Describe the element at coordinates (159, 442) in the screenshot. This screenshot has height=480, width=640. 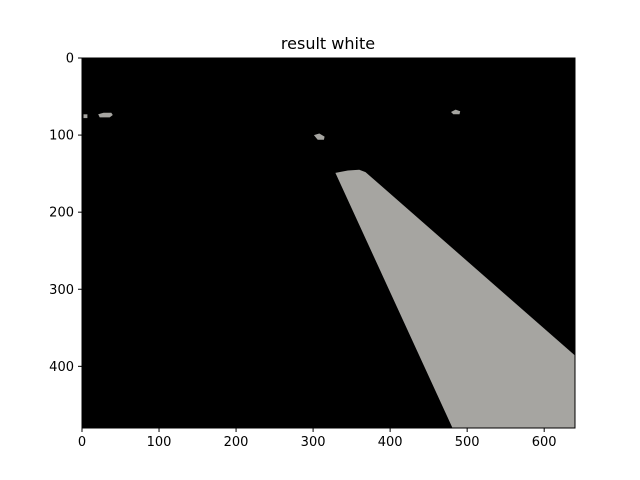
I see `x-tick-label: 100` at that location.